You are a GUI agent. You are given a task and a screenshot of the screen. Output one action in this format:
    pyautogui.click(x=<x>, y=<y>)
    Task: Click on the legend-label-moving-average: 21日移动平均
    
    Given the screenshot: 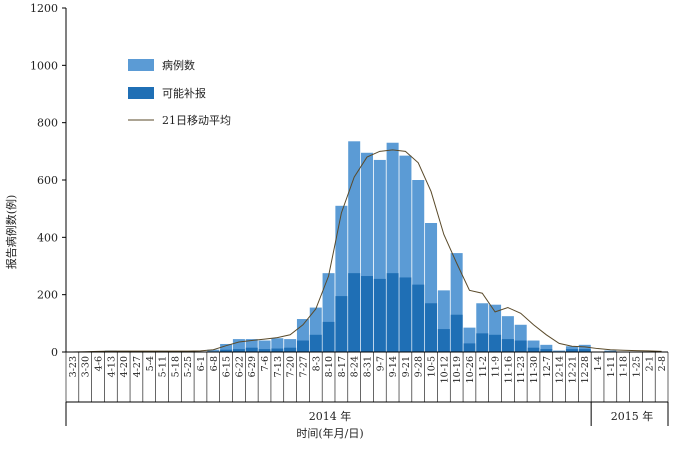 What is the action you would take?
    pyautogui.click(x=196, y=120)
    